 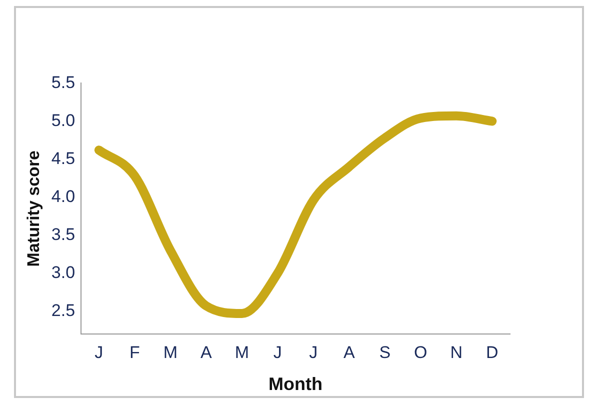 What do you see at coordinates (134, 352) in the screenshot?
I see `x-tick-label: F` at bounding box center [134, 352].